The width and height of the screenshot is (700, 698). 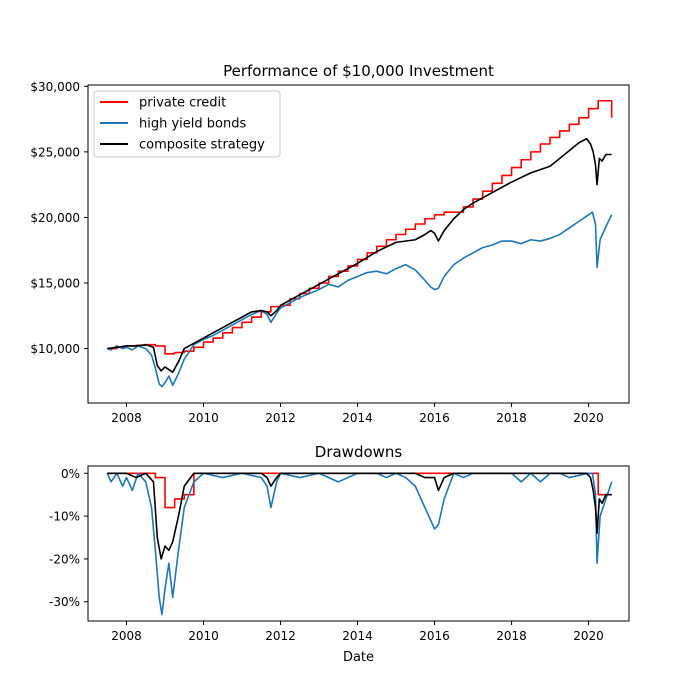 I want to click on performance-y-tick-label: $30,000, so click(x=55, y=87).